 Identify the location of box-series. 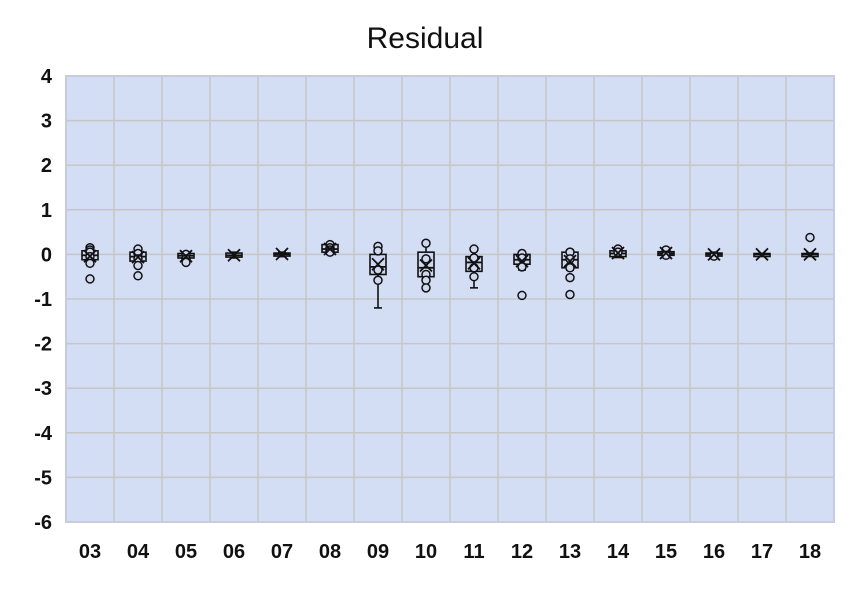
(450, 270).